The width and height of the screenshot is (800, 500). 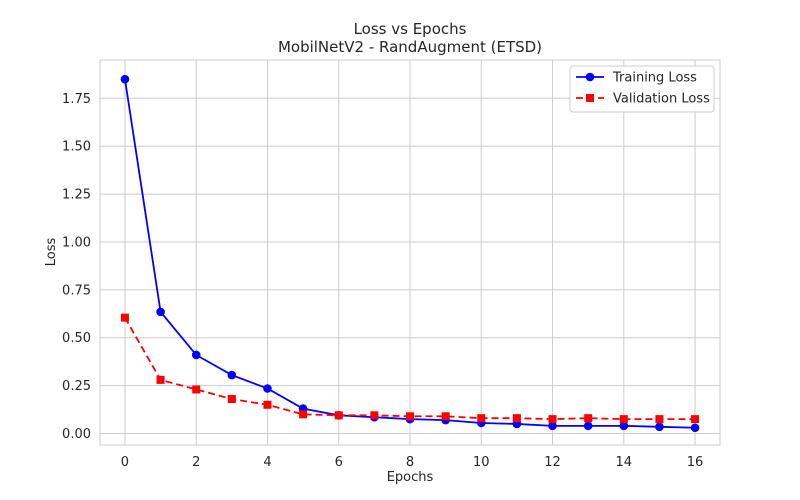 I want to click on y-tick-label: 1.00, so click(x=76, y=242).